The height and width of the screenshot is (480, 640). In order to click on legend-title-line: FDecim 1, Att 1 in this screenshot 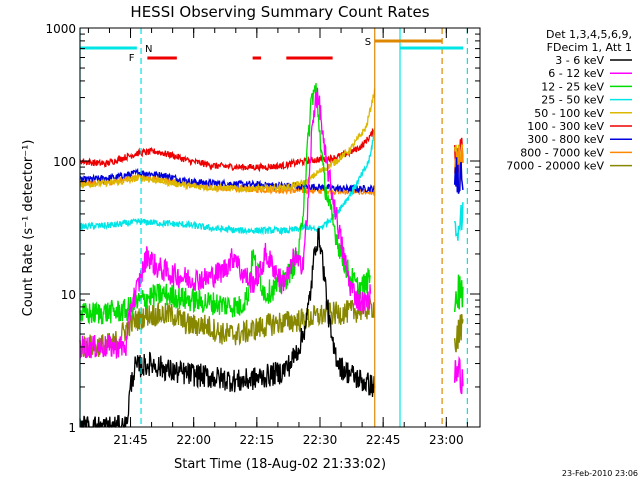, I will do `click(589, 47)`.